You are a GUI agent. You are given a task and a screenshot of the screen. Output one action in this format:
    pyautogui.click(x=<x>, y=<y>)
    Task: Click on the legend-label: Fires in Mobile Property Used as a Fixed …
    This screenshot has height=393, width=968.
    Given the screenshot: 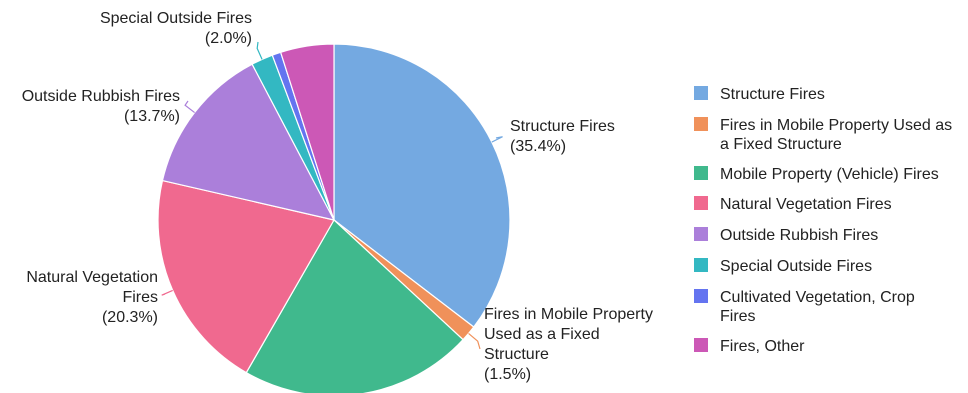 What is the action you would take?
    pyautogui.click(x=836, y=135)
    